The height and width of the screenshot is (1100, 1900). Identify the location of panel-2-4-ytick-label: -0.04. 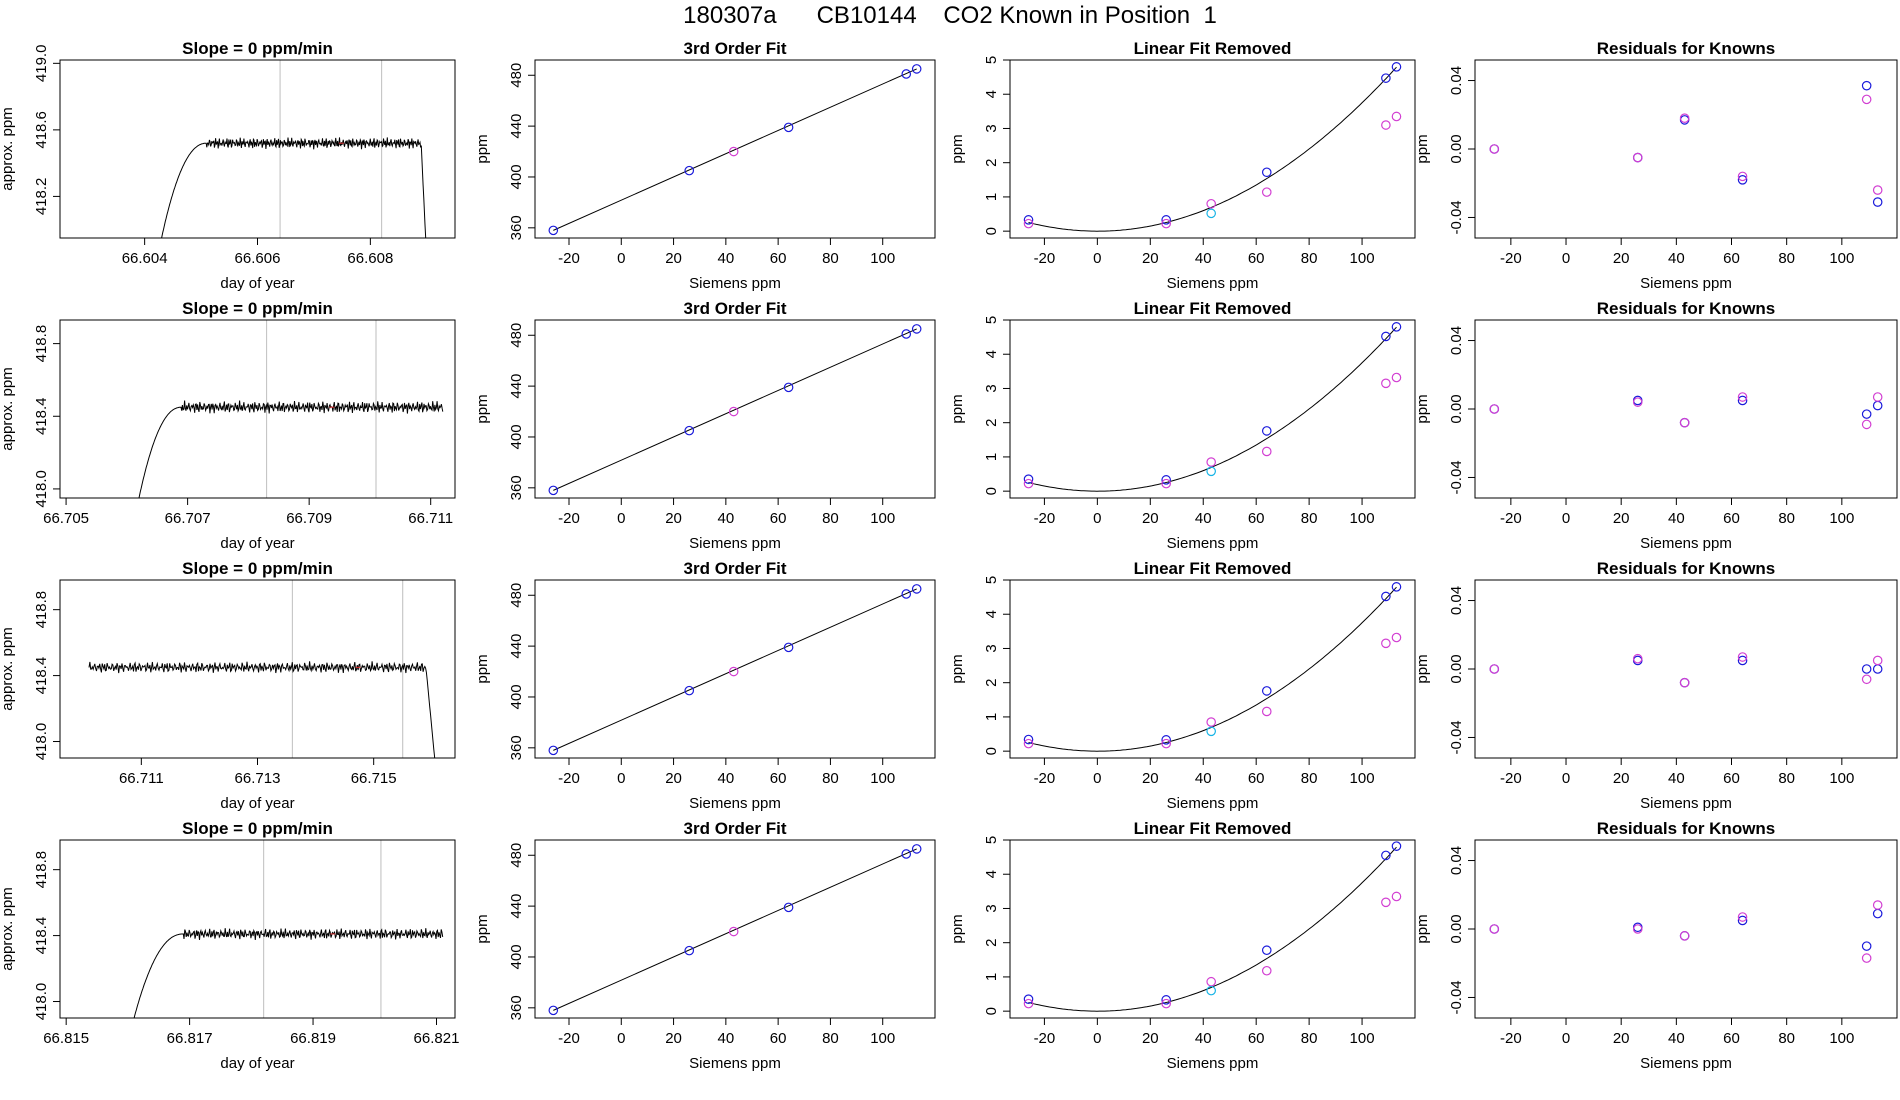
(1456, 477).